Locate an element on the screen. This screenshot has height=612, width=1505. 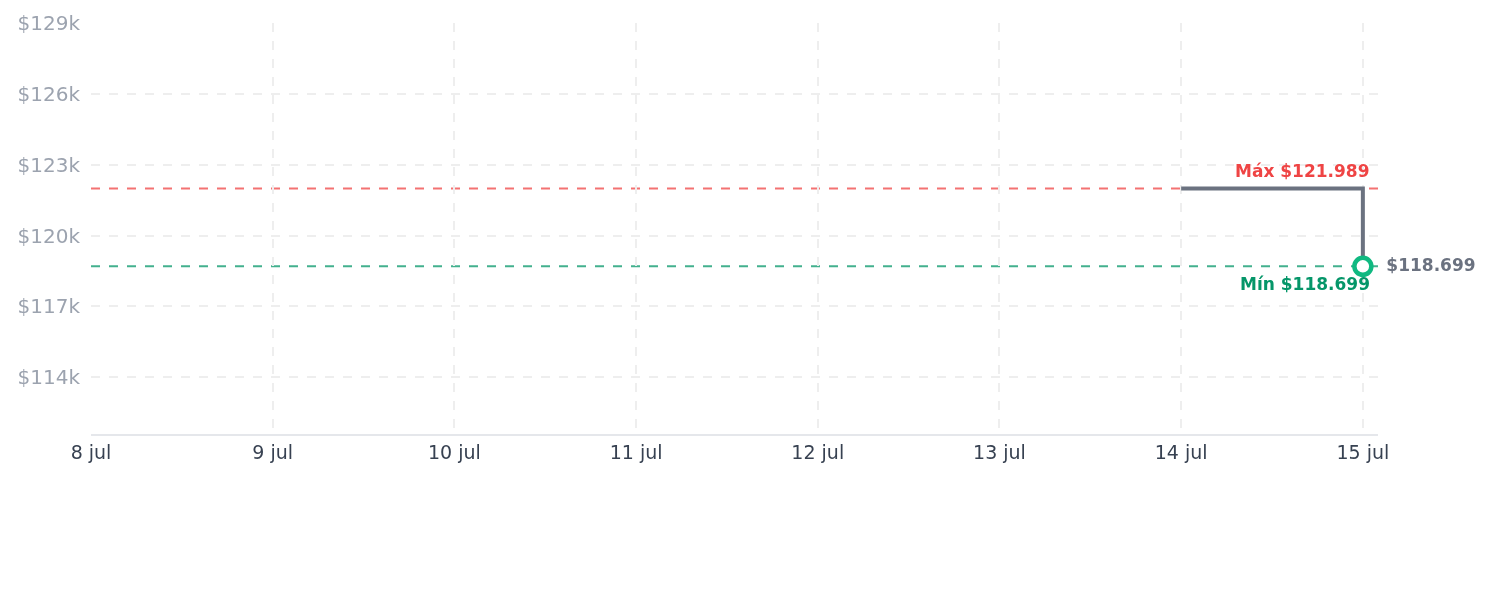
x-tick-label: 13 jul is located at coordinates (999, 451).